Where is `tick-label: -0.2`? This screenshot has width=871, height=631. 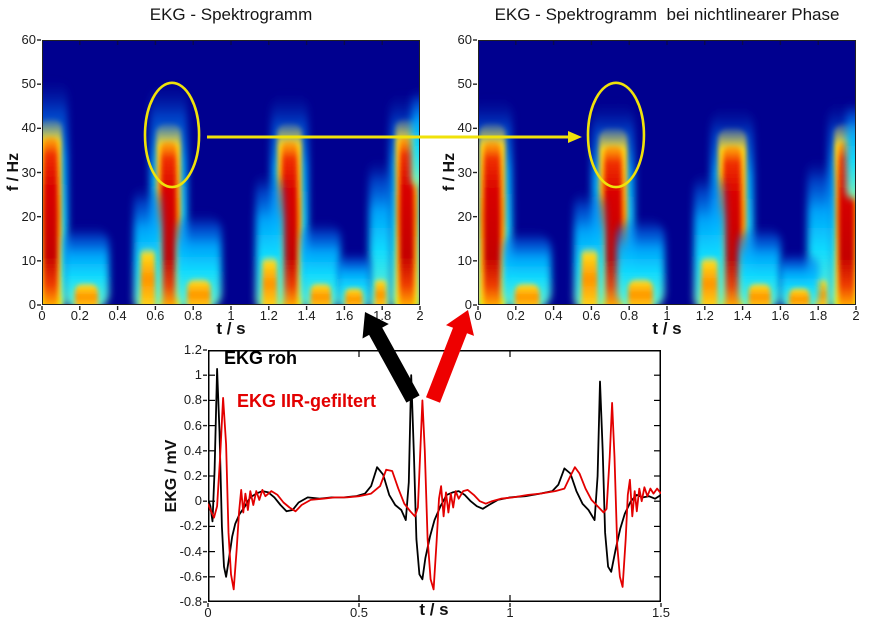 tick-label: -0.2 is located at coordinates (190, 526).